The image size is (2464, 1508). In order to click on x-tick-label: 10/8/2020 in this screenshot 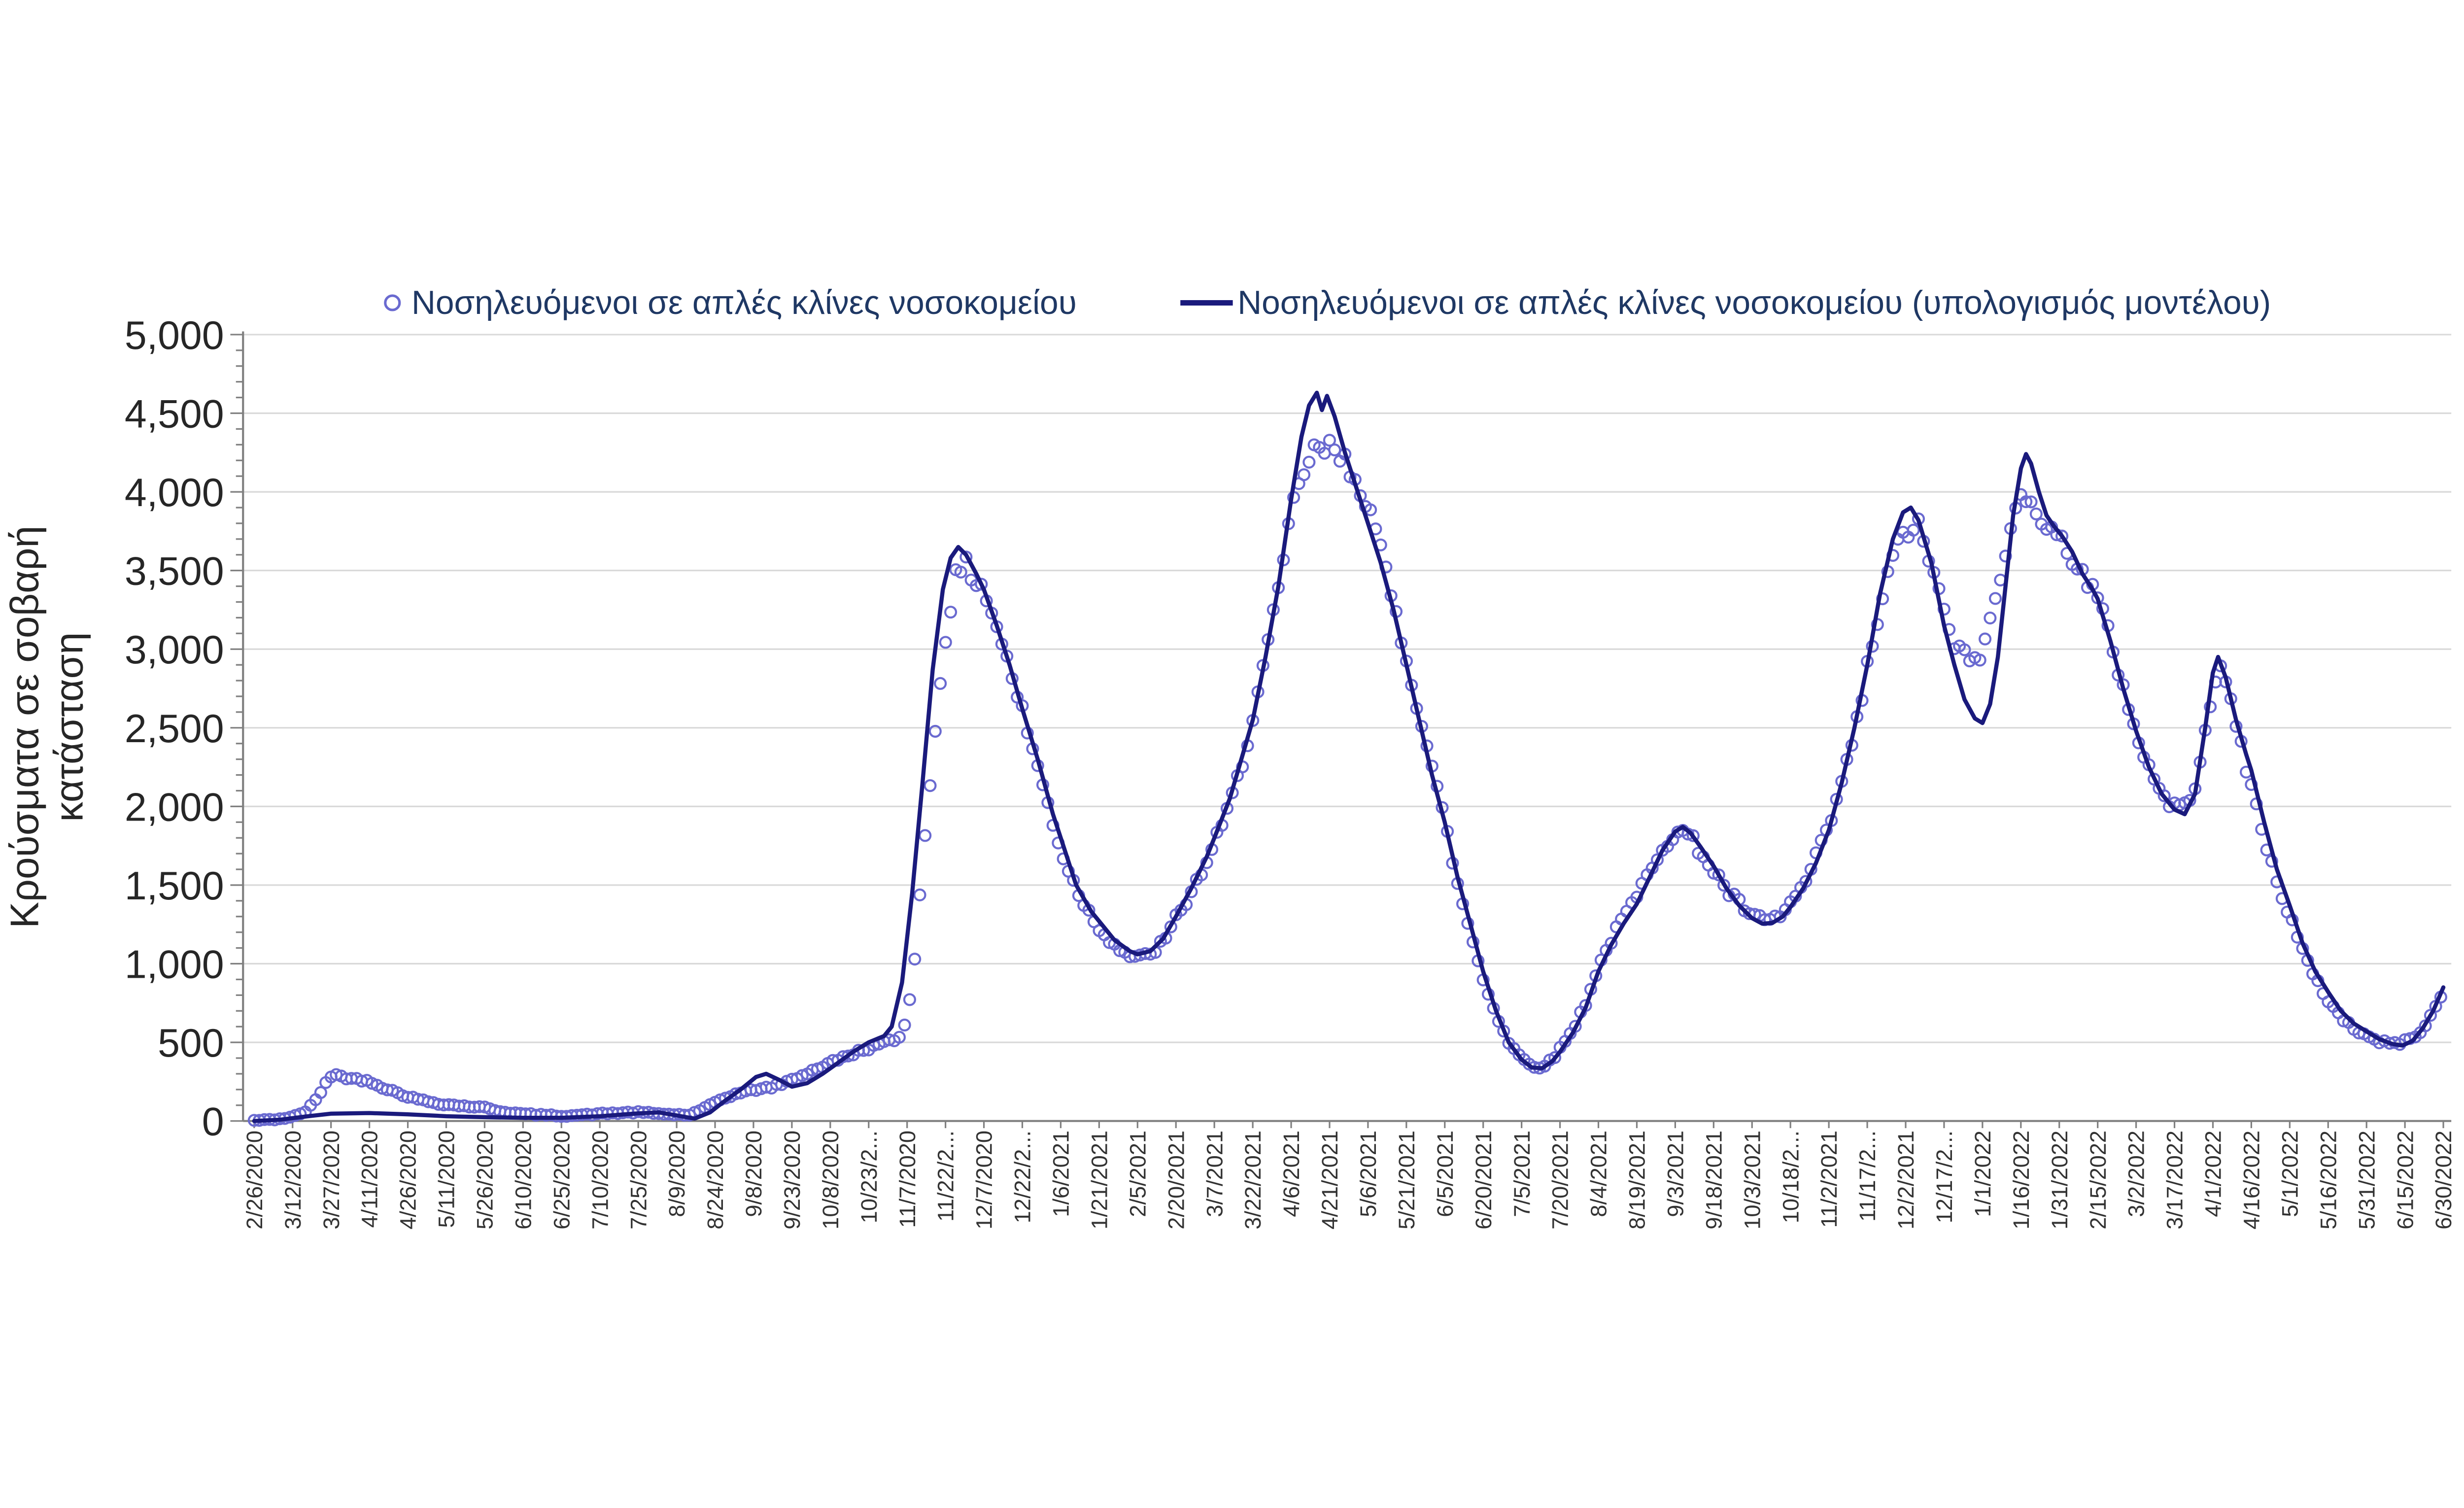, I will do `click(830, 1180)`.